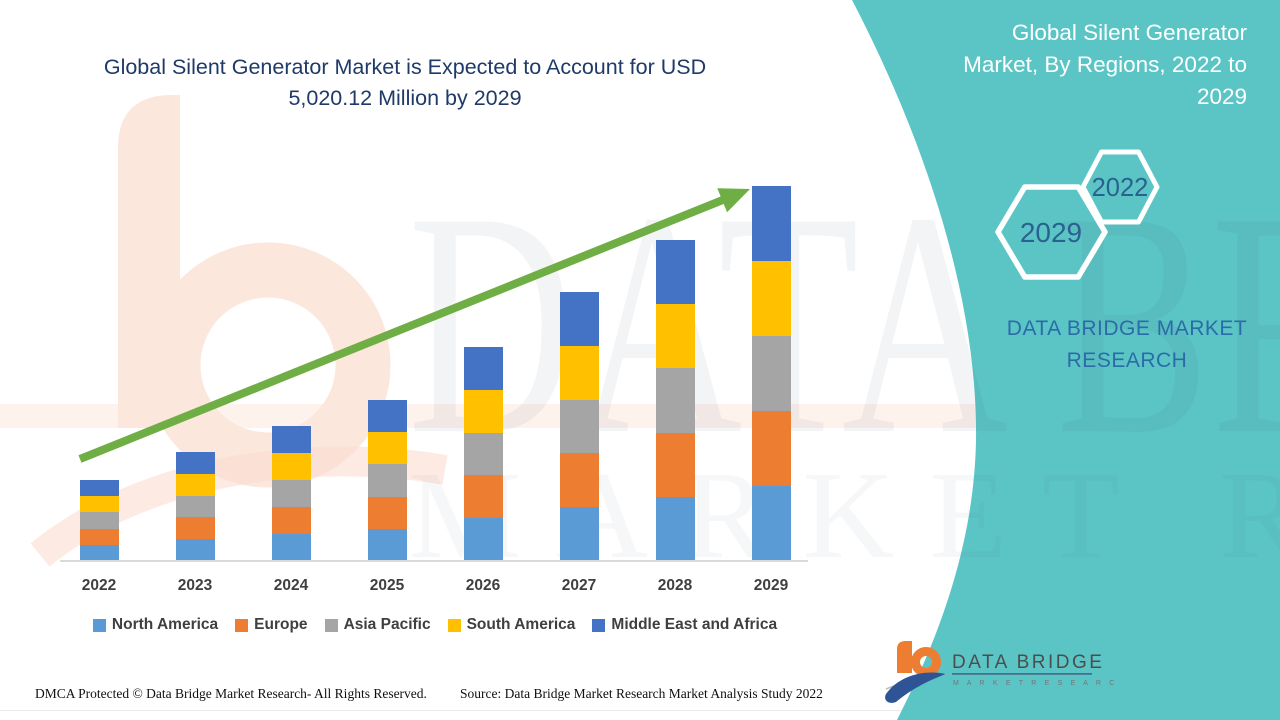 The width and height of the screenshot is (1280, 720). I want to click on databridge-logo: DATA BRIDGE M A R K E T R E S E A R C H, so click(1002, 672).